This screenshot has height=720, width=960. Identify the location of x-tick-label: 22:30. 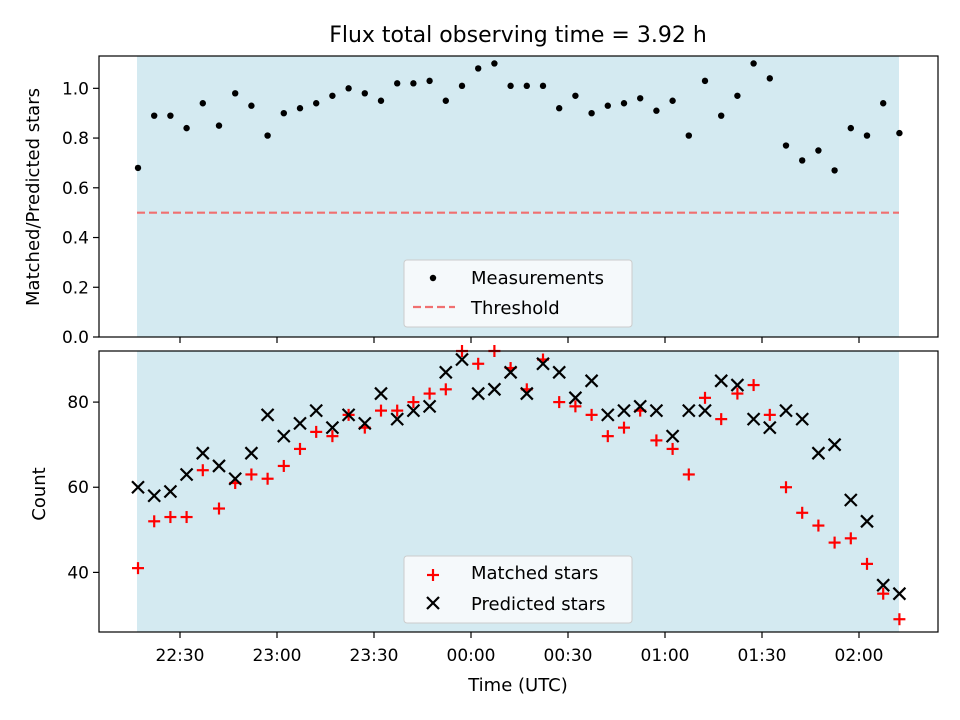
(180, 656).